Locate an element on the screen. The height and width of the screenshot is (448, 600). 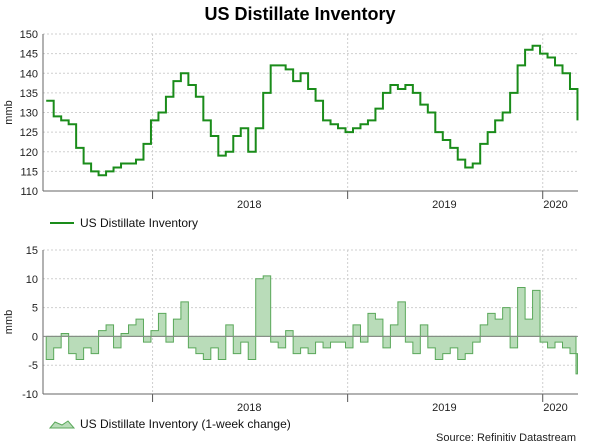
source-note: Source: Refinitiv Datastream is located at coordinates (506, 438).